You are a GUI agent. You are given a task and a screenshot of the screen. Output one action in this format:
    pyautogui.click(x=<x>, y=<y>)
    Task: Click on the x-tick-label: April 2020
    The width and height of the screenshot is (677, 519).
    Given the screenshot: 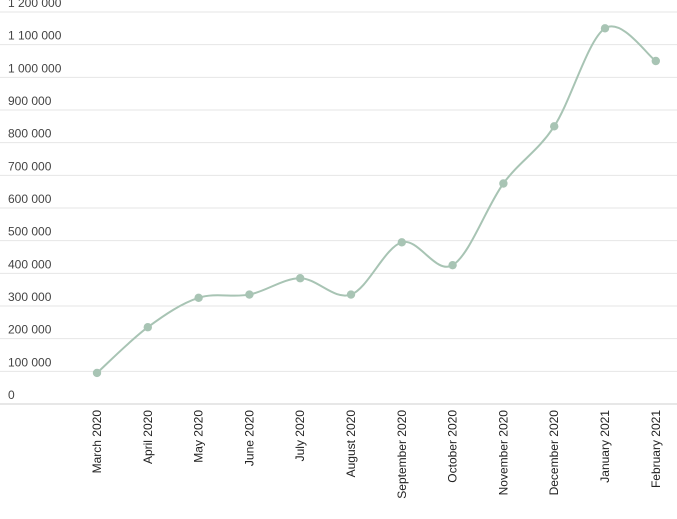 What is the action you would take?
    pyautogui.click(x=148, y=437)
    